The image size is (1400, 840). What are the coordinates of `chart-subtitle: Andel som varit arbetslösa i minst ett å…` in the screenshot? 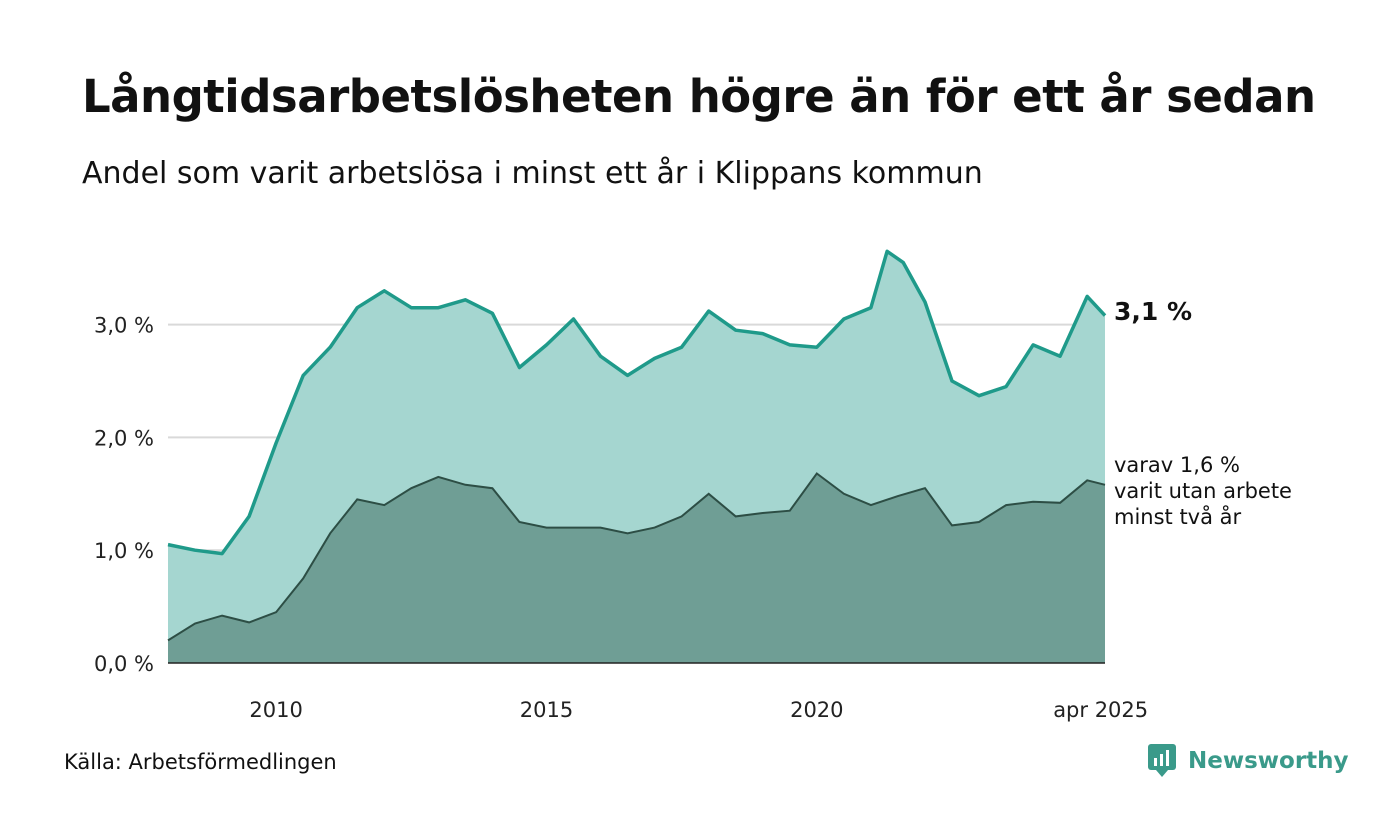 It's located at (532, 173).